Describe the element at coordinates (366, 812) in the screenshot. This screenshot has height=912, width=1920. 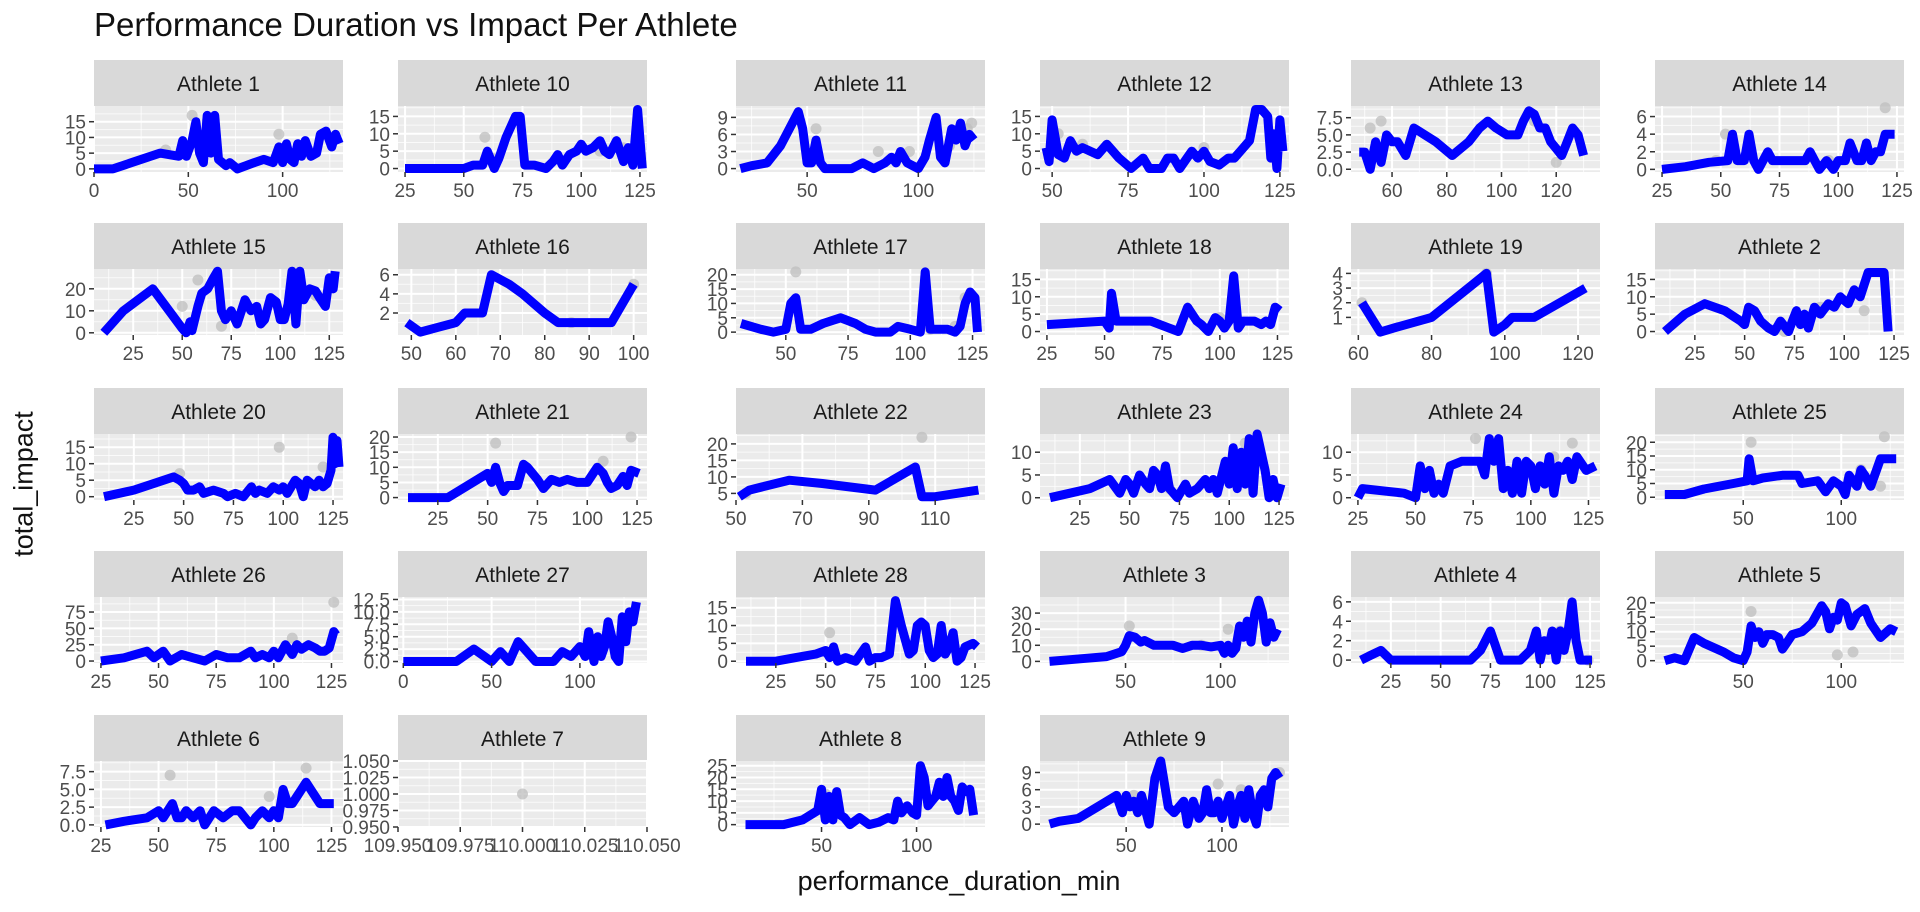
I see `y-tick-label: 0.975` at that location.